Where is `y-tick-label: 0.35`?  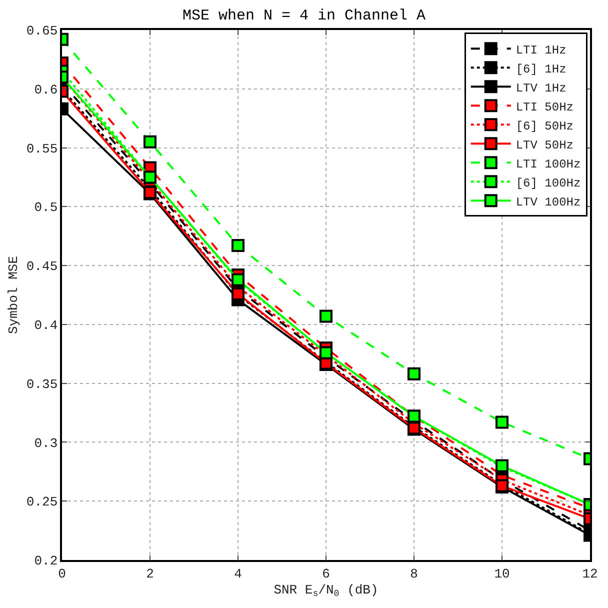
y-tick-label: 0.35 is located at coordinates (42, 384).